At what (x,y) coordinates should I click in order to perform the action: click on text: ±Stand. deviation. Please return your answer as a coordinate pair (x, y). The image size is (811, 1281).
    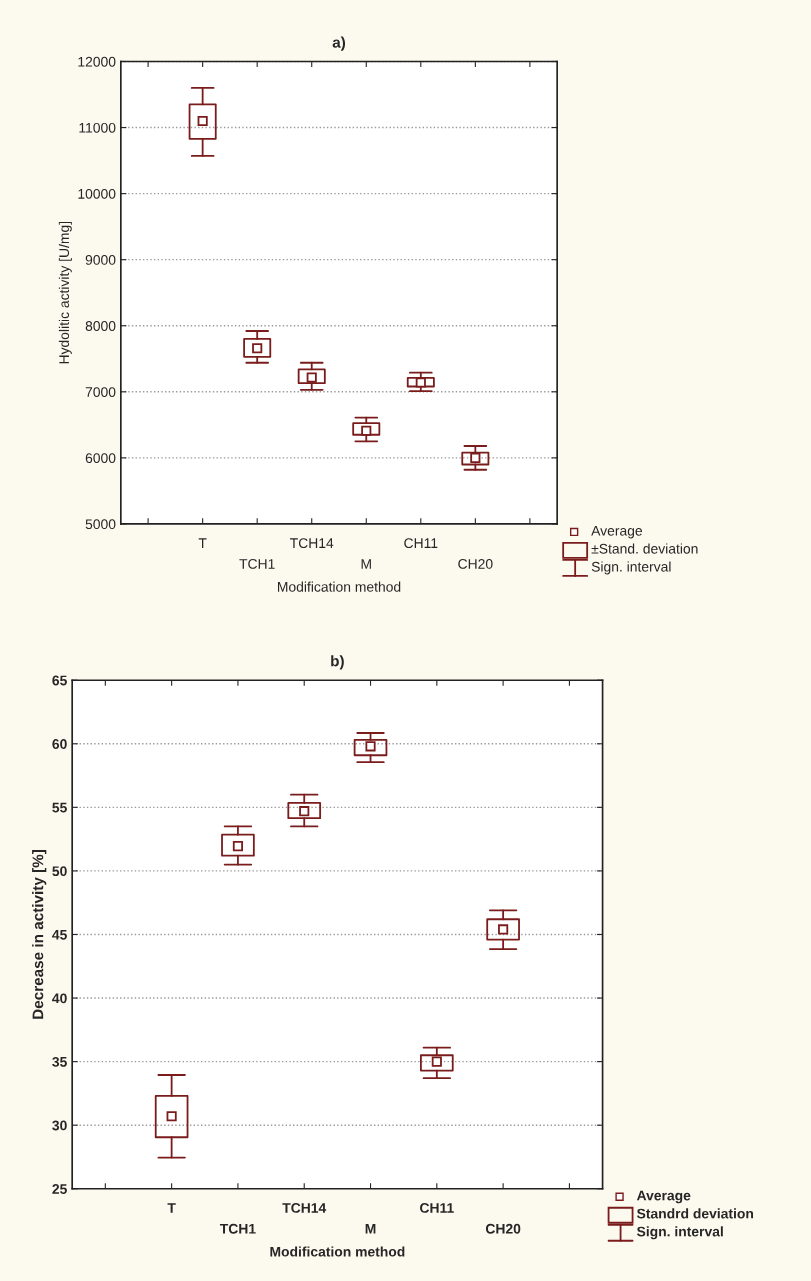
    Looking at the image, I should click on (644, 548).